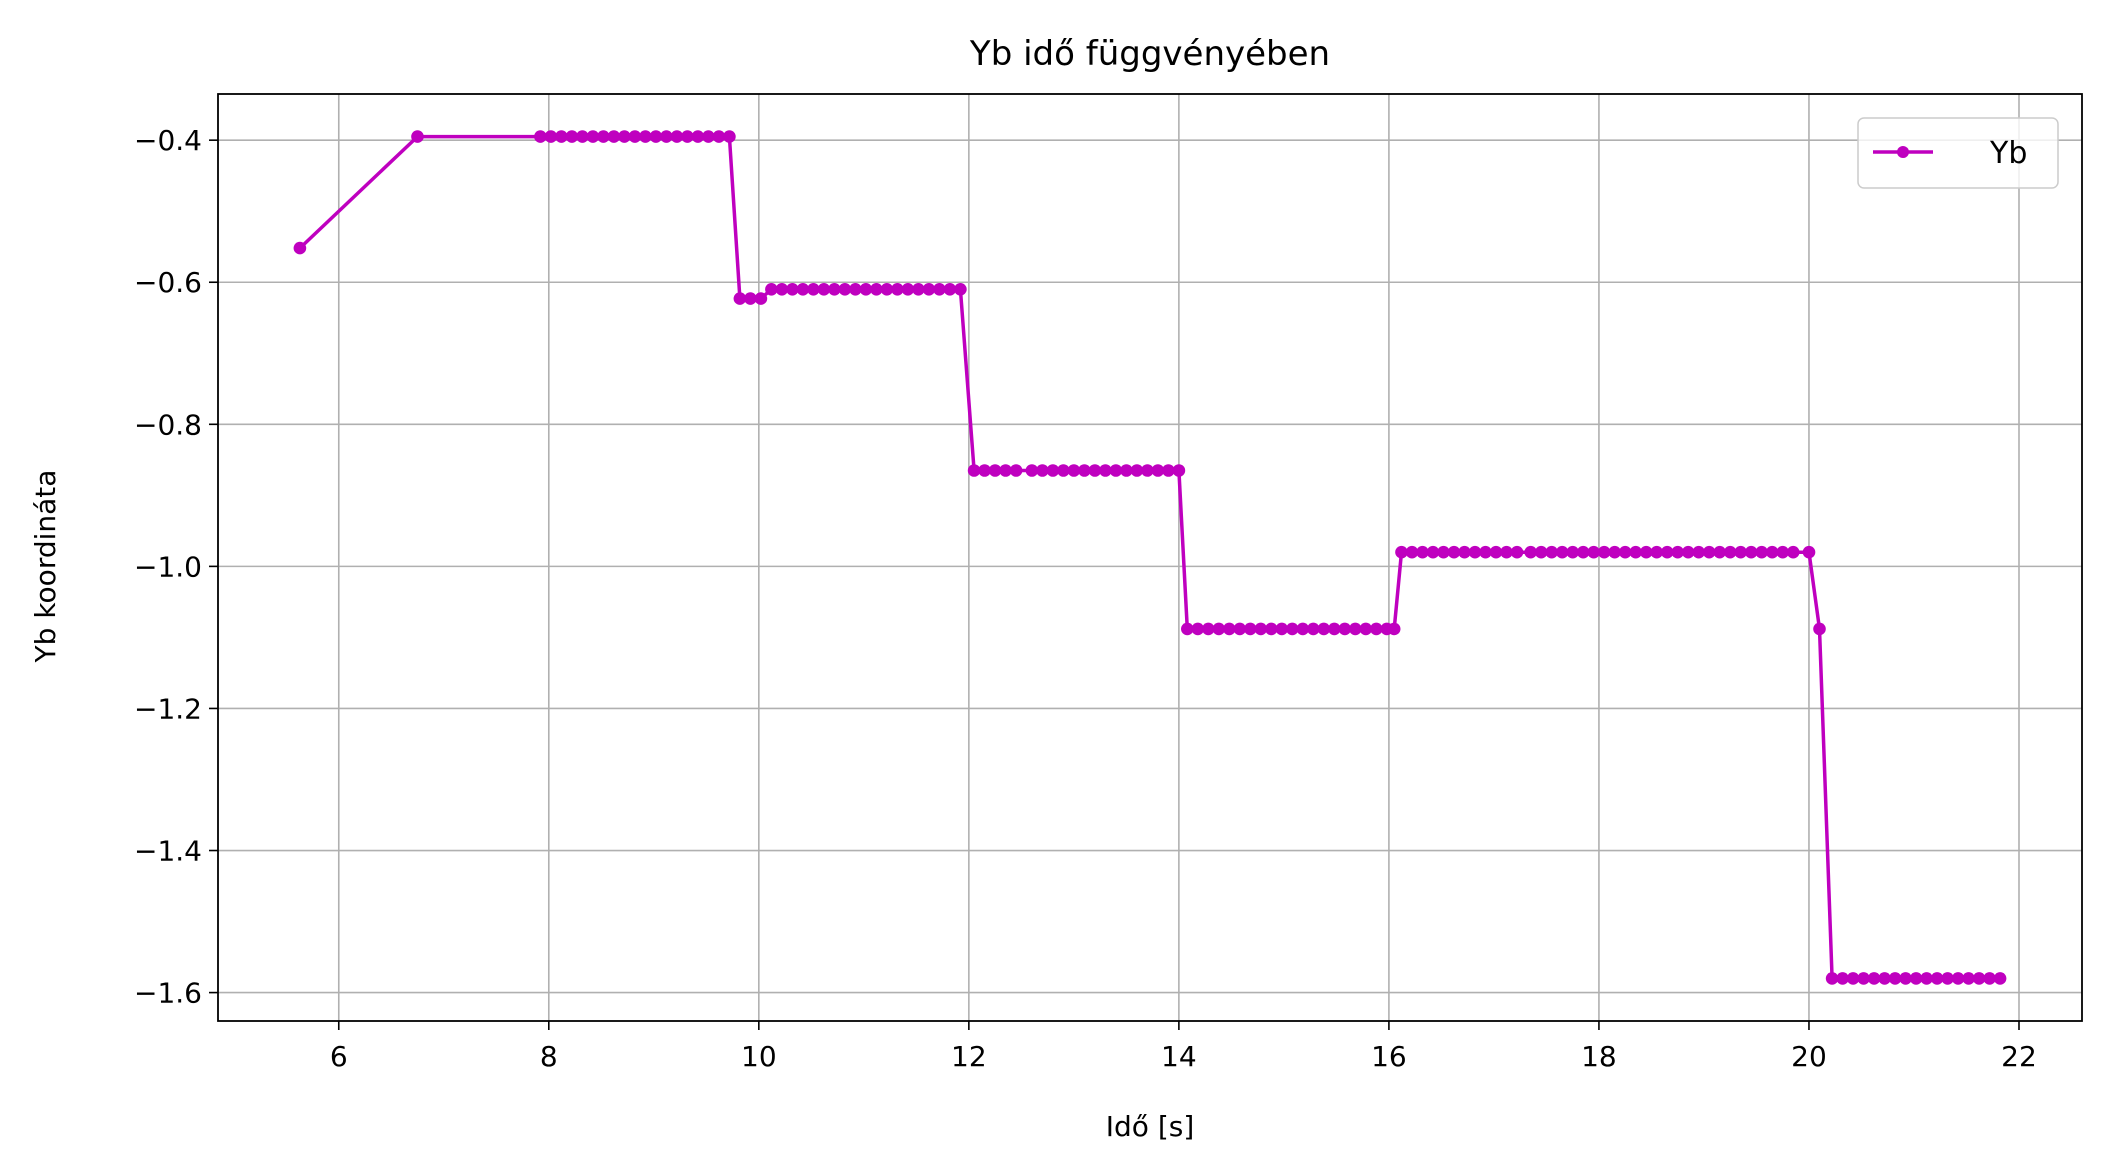  Describe the element at coordinates (1809, 1056) in the screenshot. I see `x-tick-label: 20` at that location.